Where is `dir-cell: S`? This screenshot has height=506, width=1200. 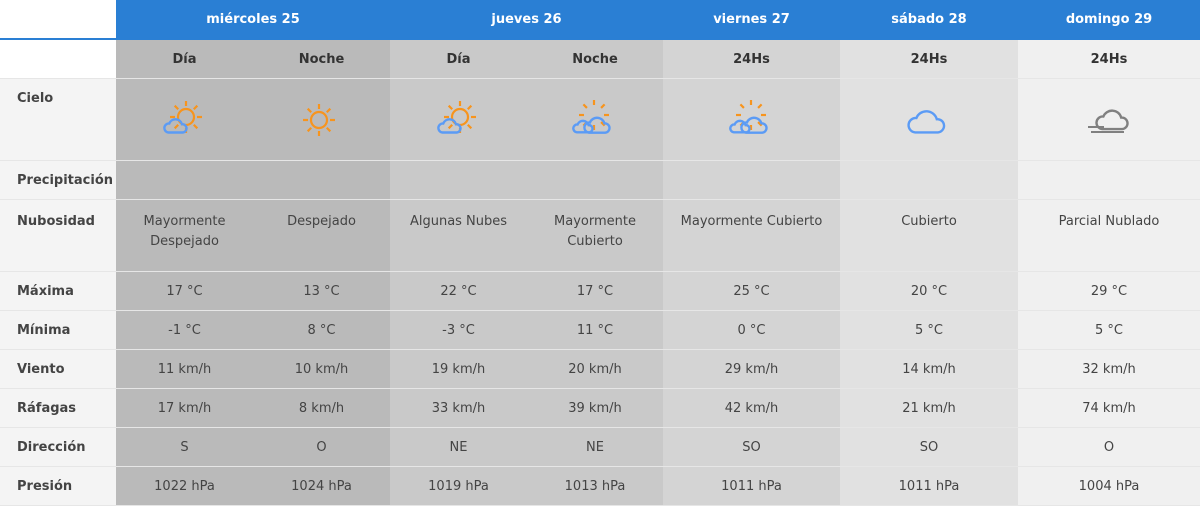 dir-cell: S is located at coordinates (184, 447).